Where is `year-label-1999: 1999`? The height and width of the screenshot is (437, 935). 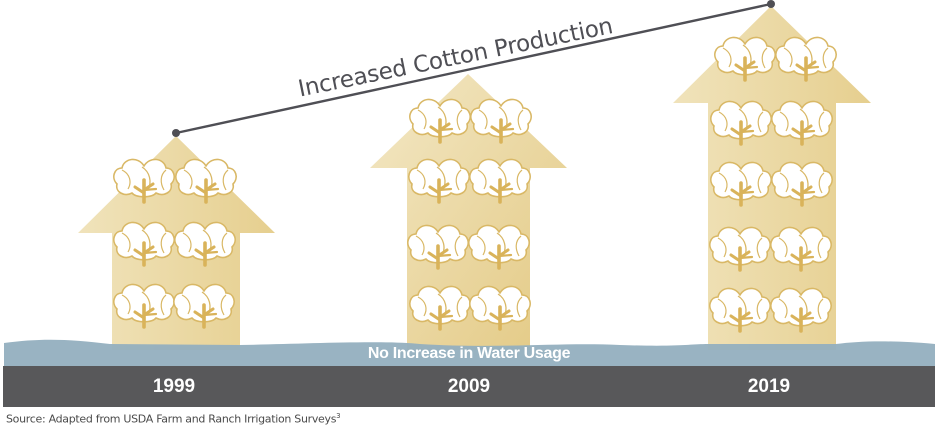 year-label-1999: 1999 is located at coordinates (174, 386).